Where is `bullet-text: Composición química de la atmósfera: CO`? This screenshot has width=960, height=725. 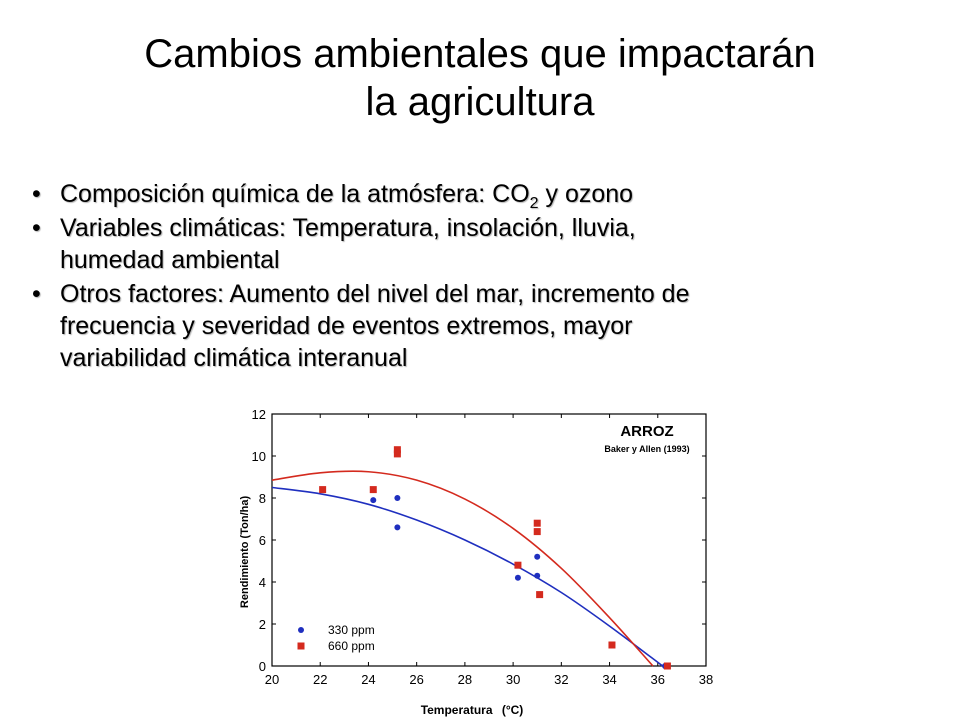
bullet-text: Composición química de la atmósfera: CO is located at coordinates (295, 194).